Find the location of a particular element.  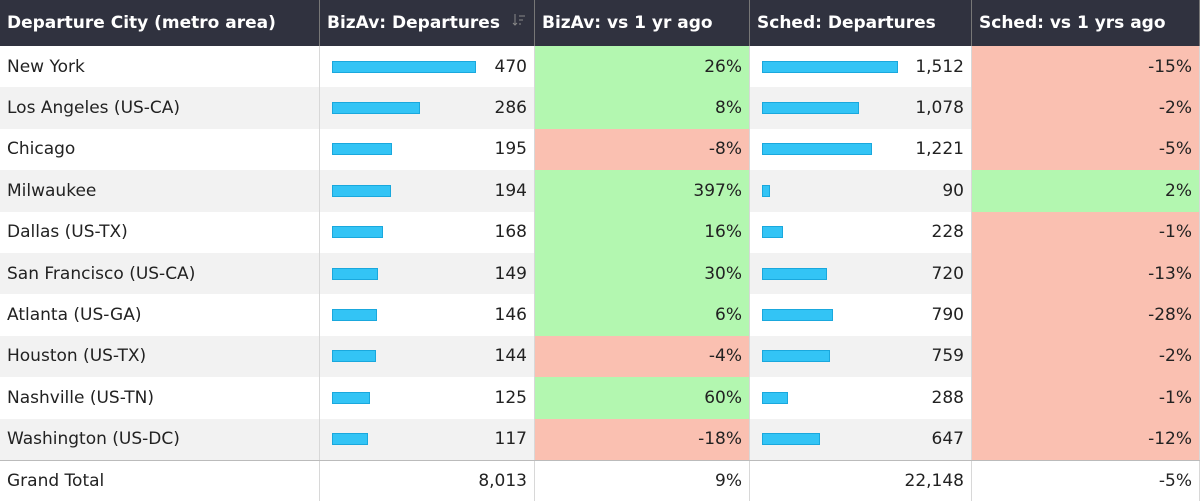

cell-text: 720 is located at coordinates (947, 273).